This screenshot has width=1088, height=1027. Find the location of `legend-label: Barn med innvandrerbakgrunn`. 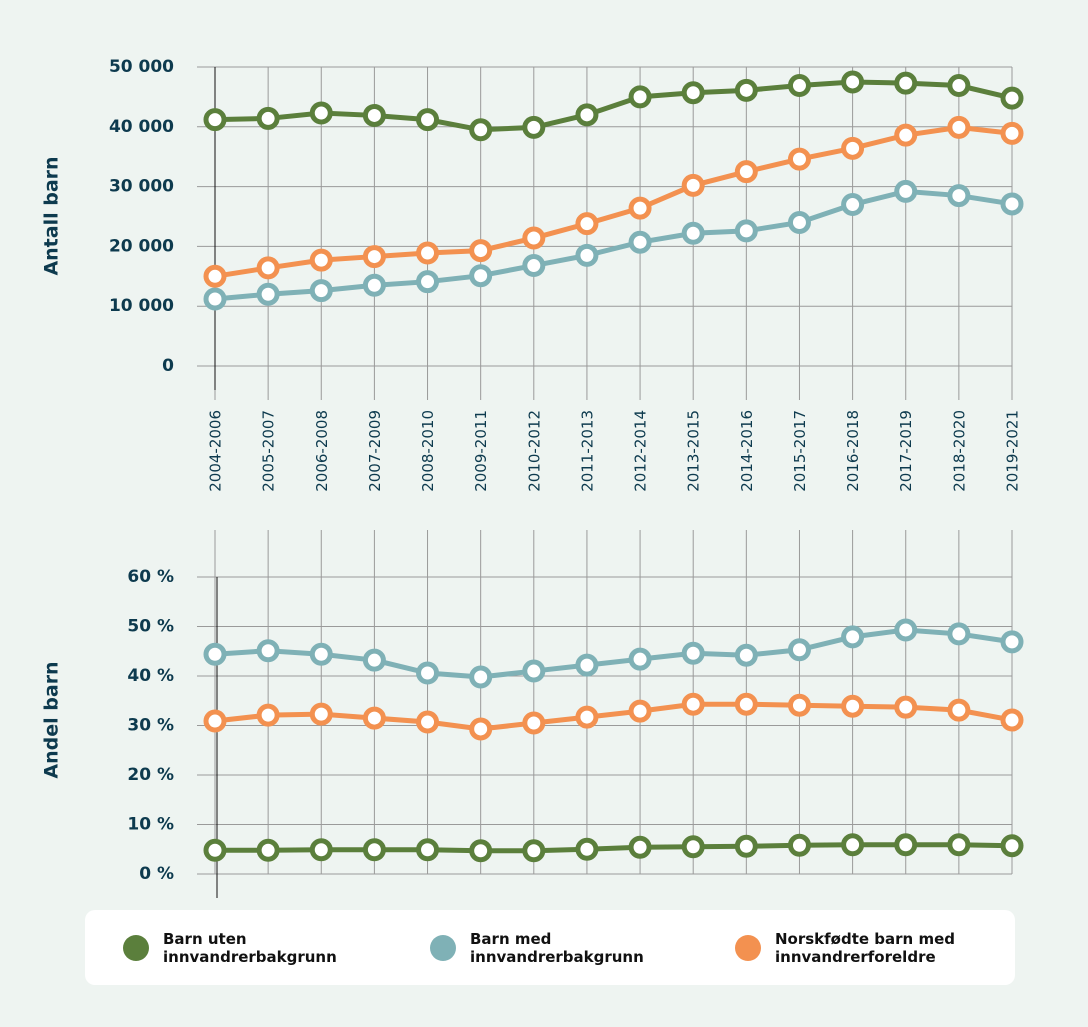

legend-label: Barn med innvandrerbakgrunn is located at coordinates (557, 947).